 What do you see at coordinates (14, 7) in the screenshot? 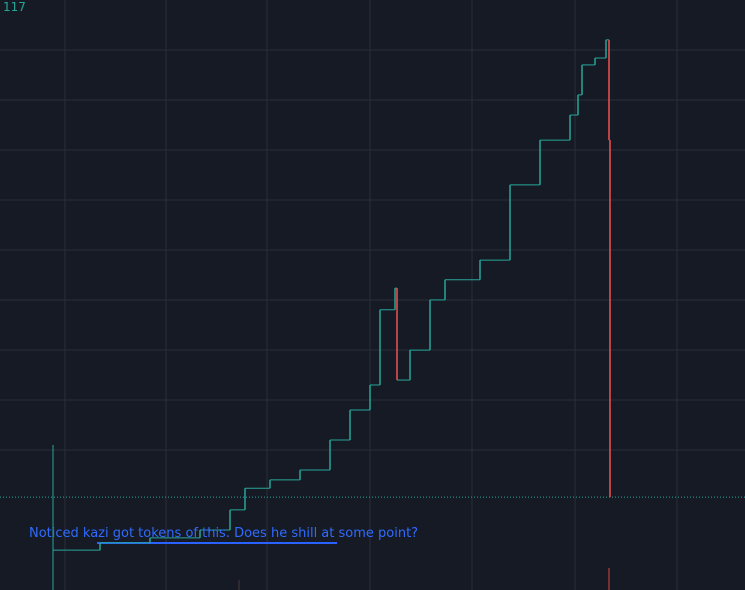
I see `price-label: 117` at bounding box center [14, 7].